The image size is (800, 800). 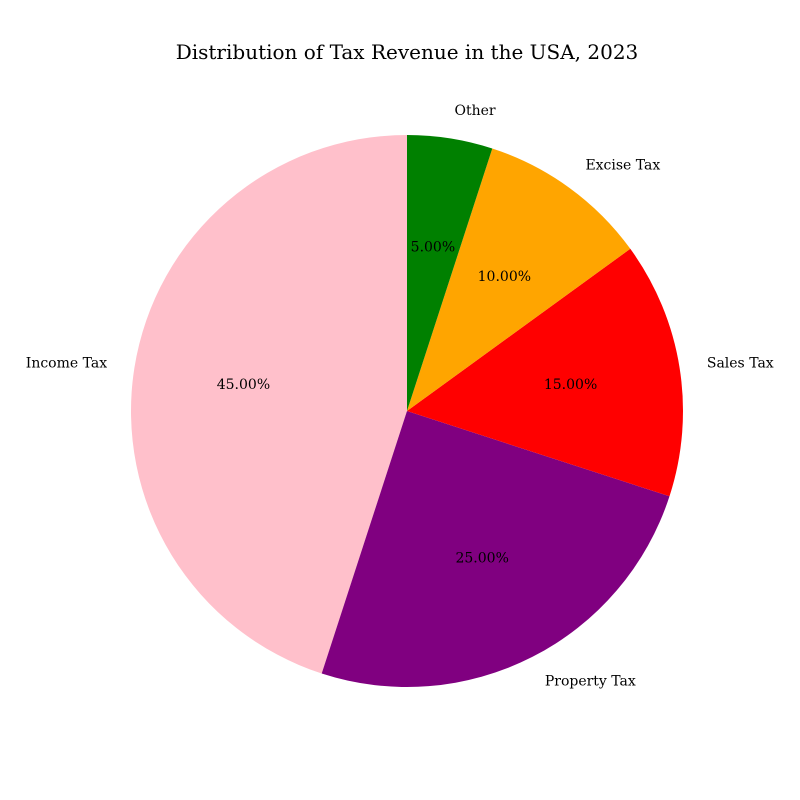 What do you see at coordinates (622, 165) in the screenshot?
I see `slice-label-excise-tax: Excise Tax` at bounding box center [622, 165].